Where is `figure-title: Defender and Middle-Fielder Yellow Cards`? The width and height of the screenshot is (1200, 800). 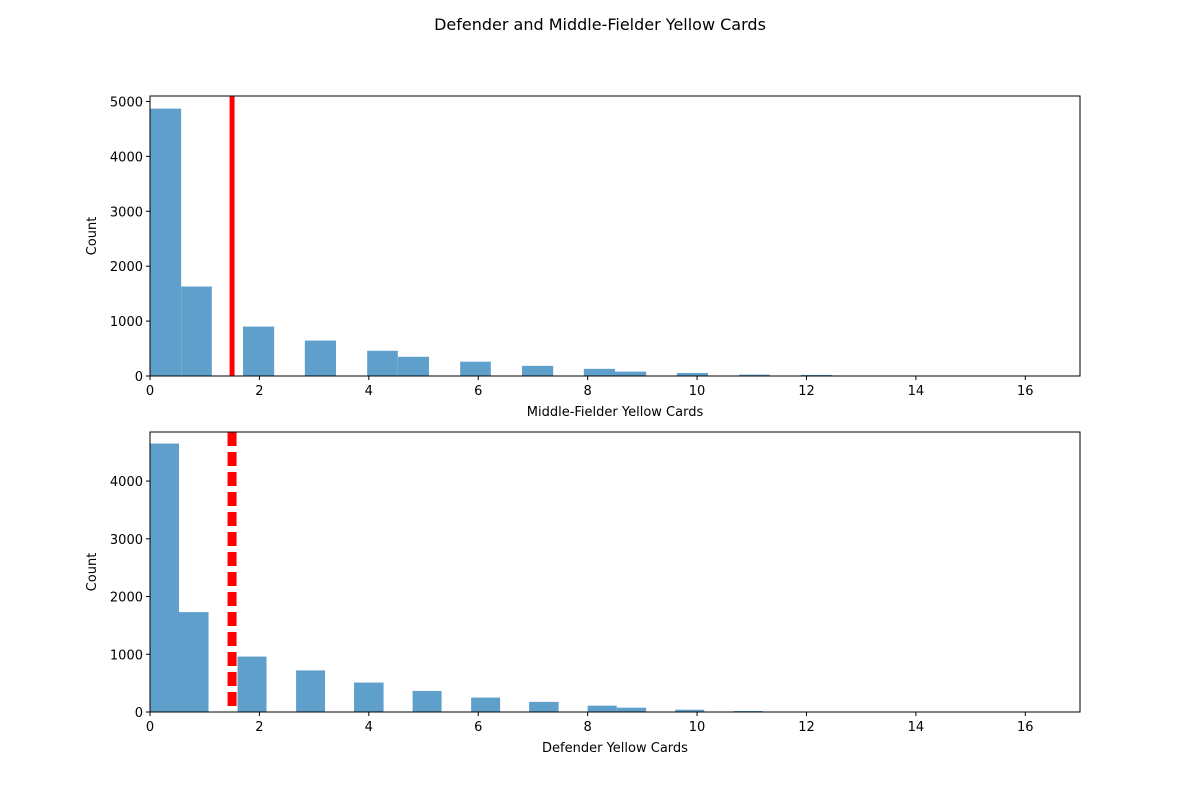
figure-title: Defender and Middle-Fielder Yellow Cards is located at coordinates (600, 24).